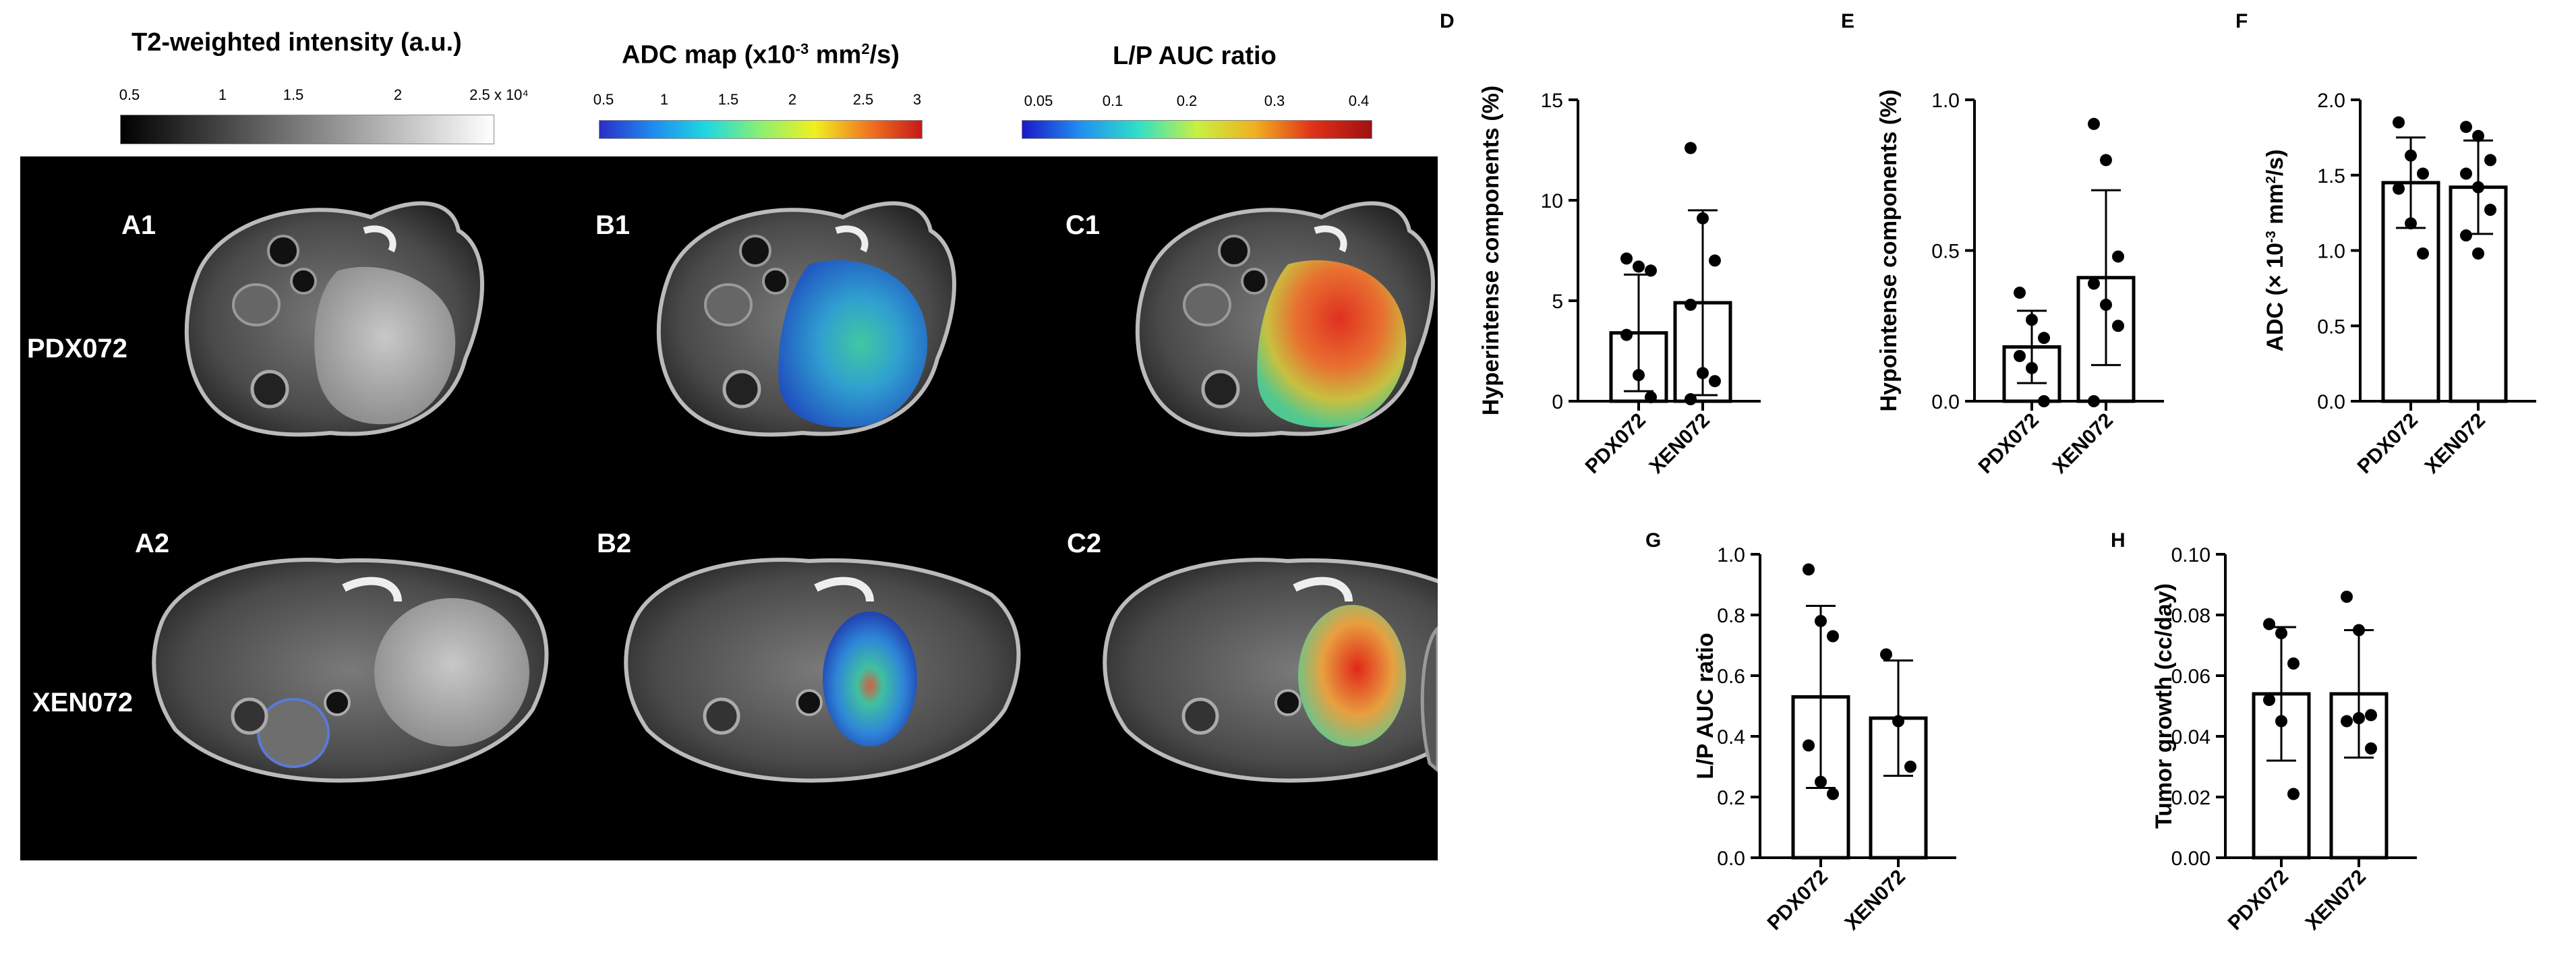 This screenshot has width=2576, height=971. I want to click on y-tick-label: 0.0, so click(1945, 402).